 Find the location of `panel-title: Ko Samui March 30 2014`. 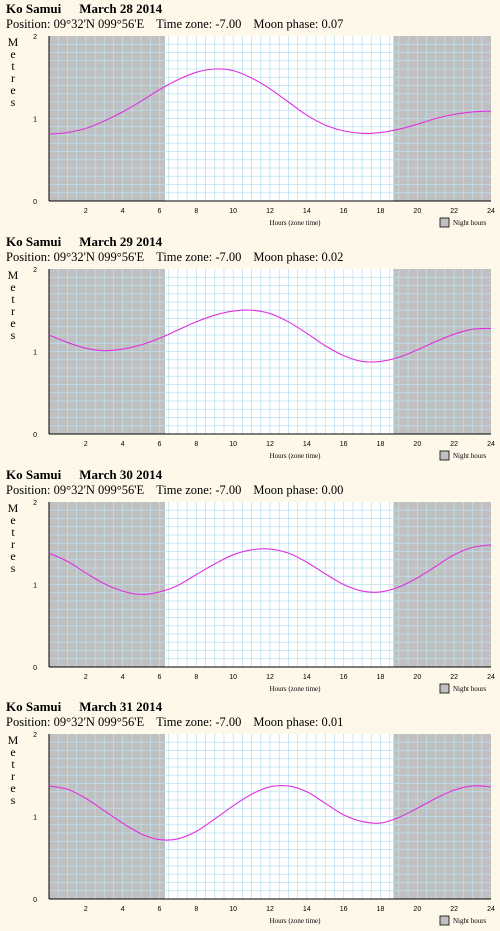

panel-title: Ko Samui March 30 2014 is located at coordinates (84, 475).